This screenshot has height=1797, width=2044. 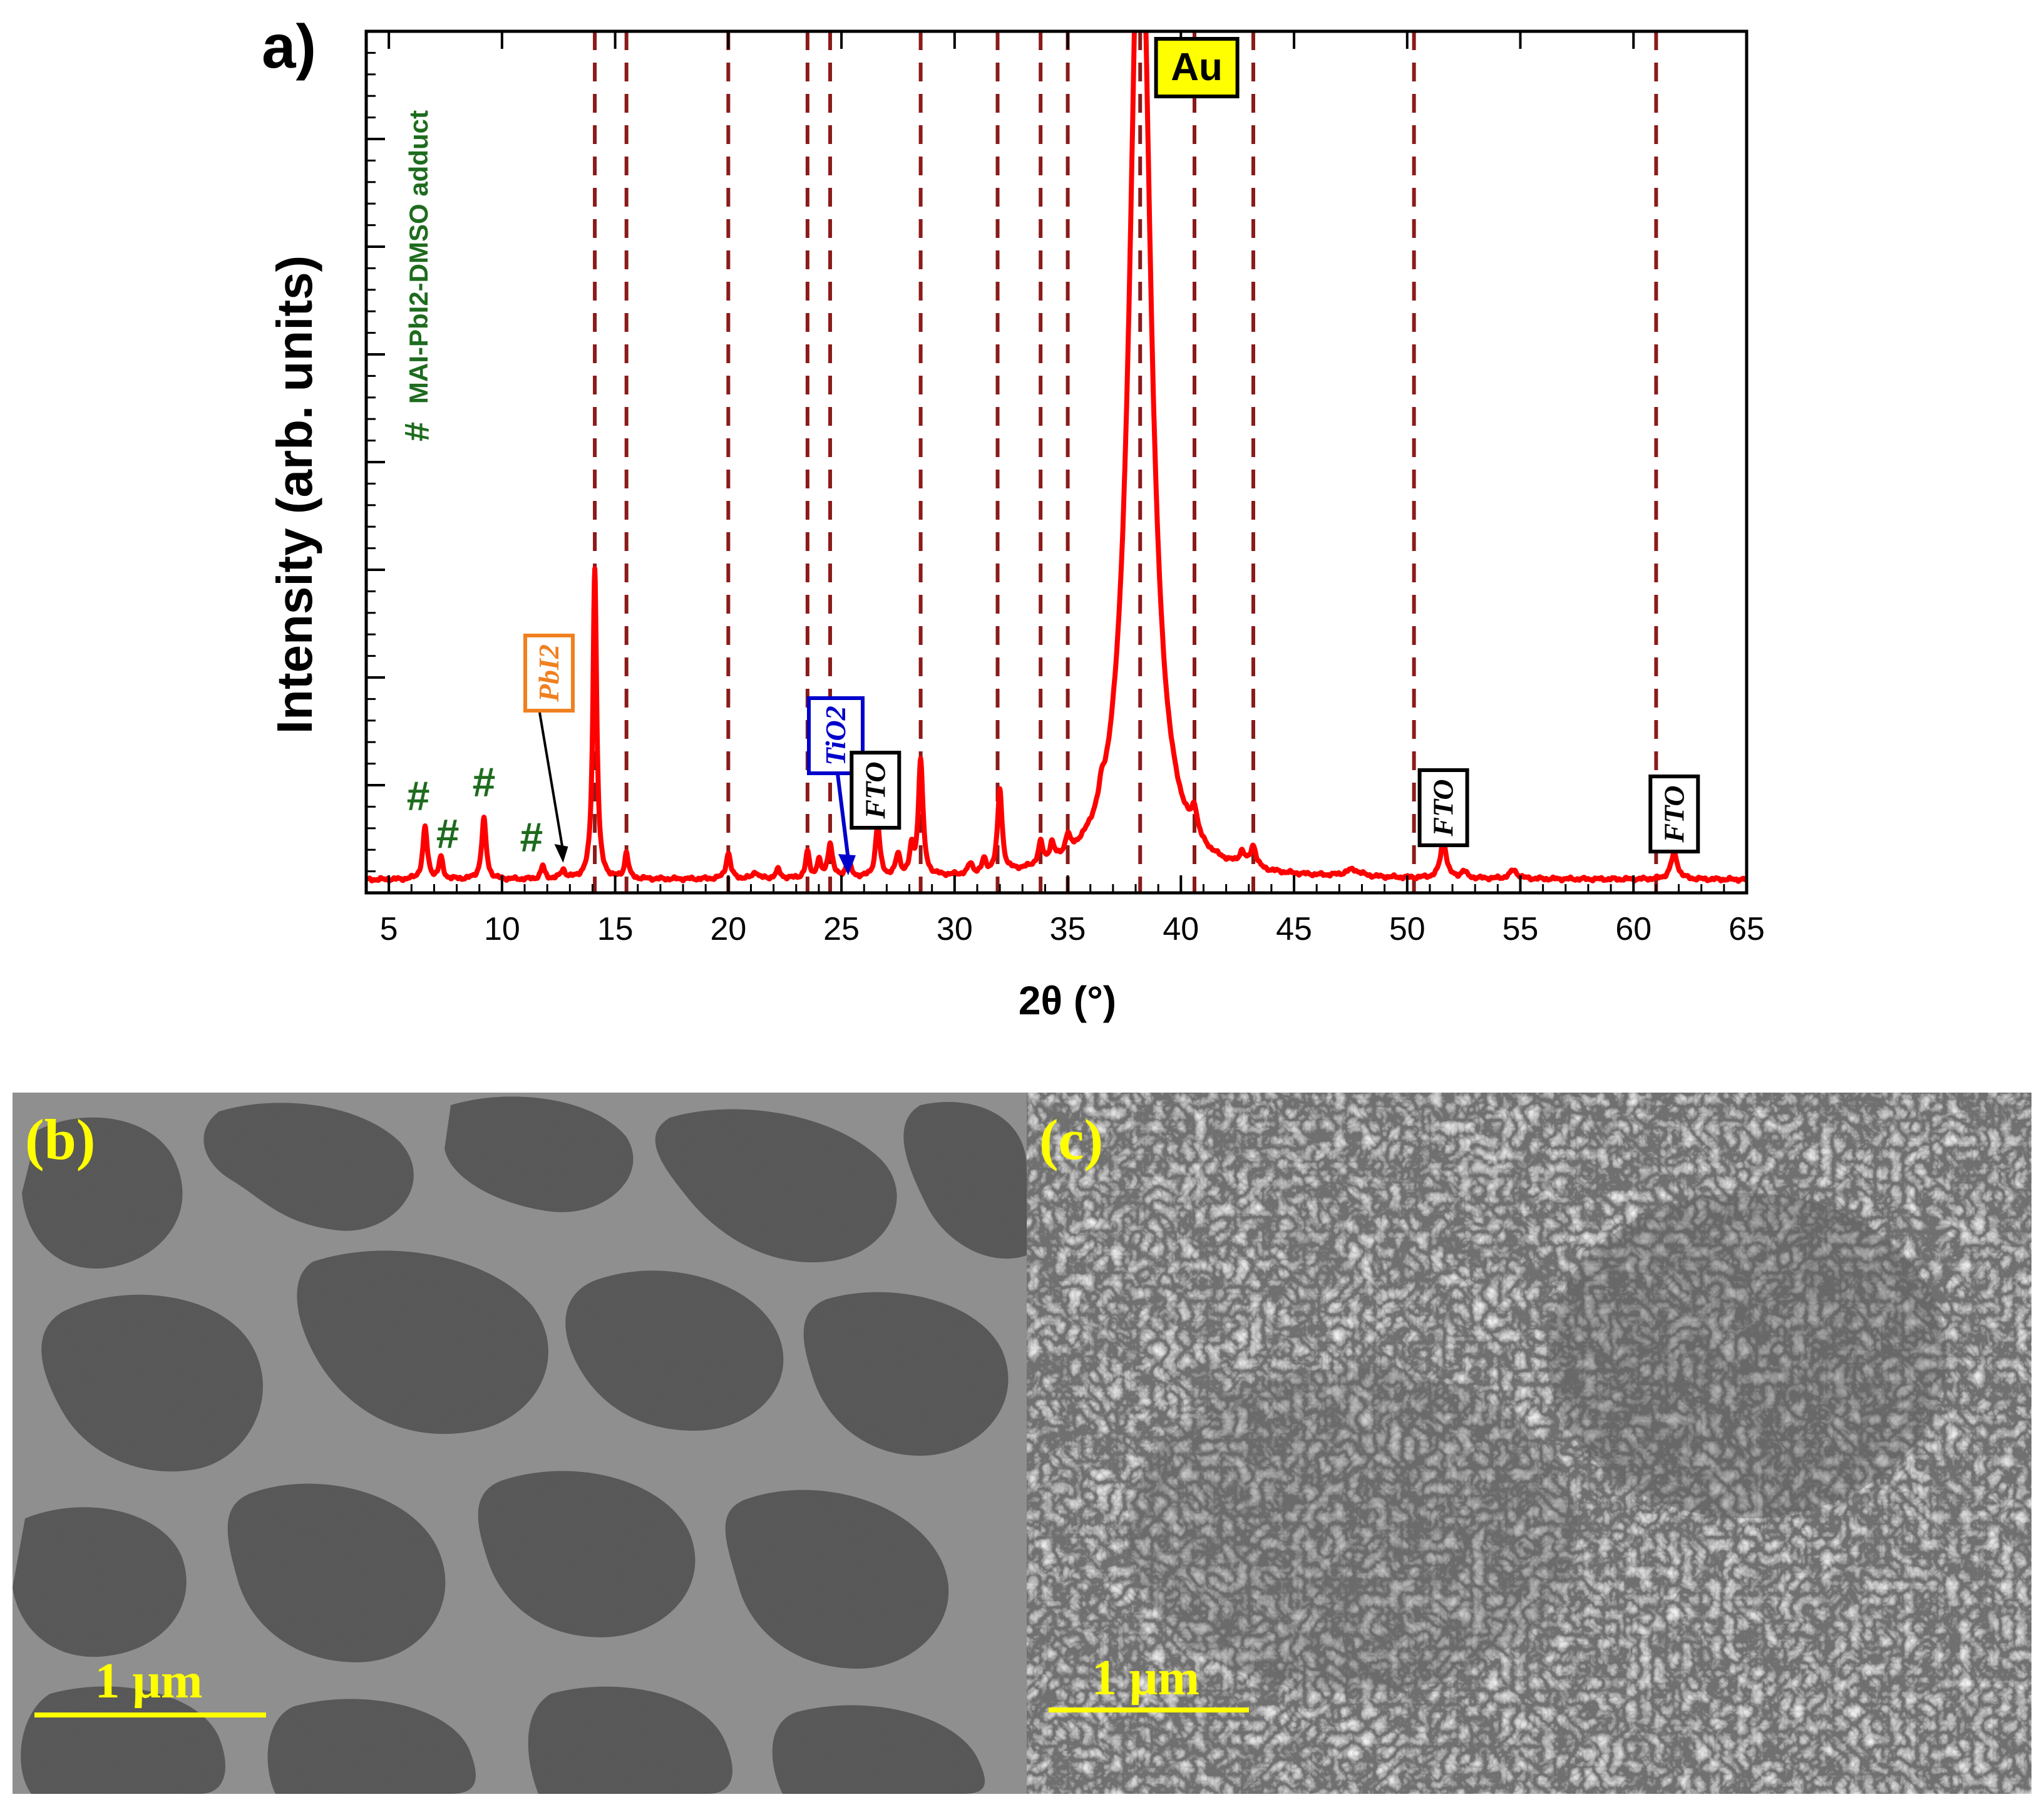 What do you see at coordinates (1294, 929) in the screenshot?
I see `x-tick-label: 45` at bounding box center [1294, 929].